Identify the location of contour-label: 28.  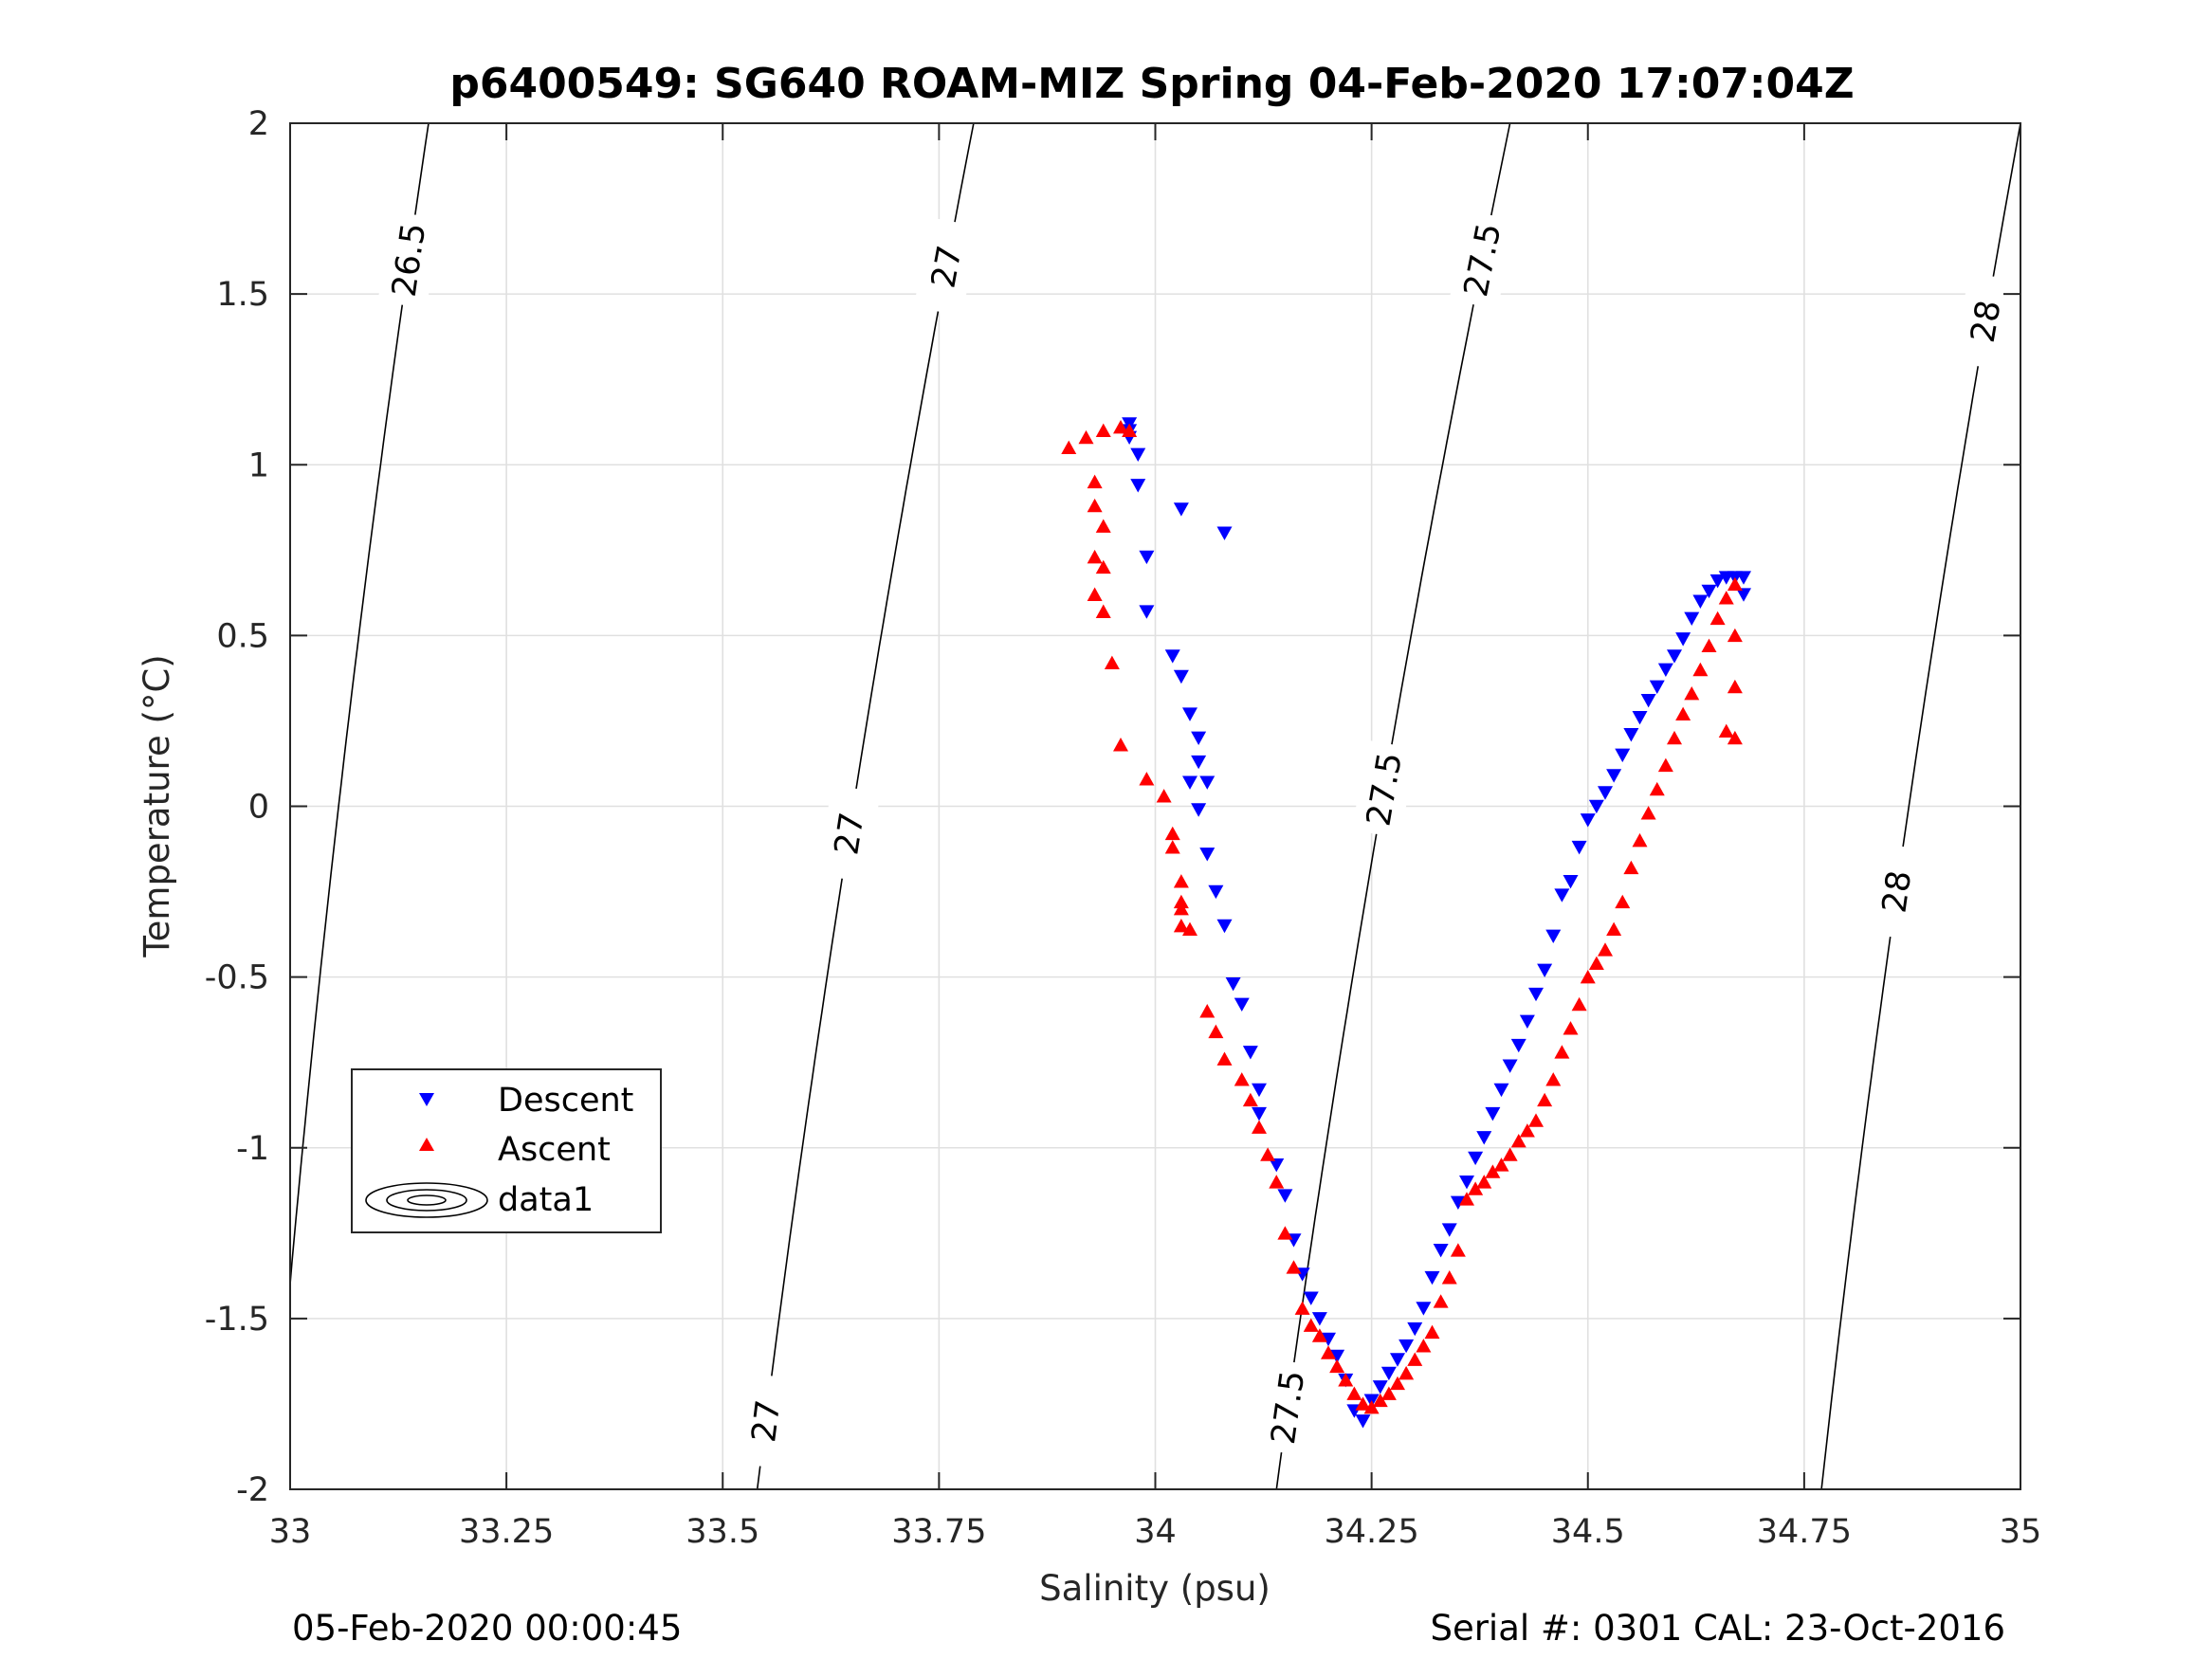
(1897, 892).